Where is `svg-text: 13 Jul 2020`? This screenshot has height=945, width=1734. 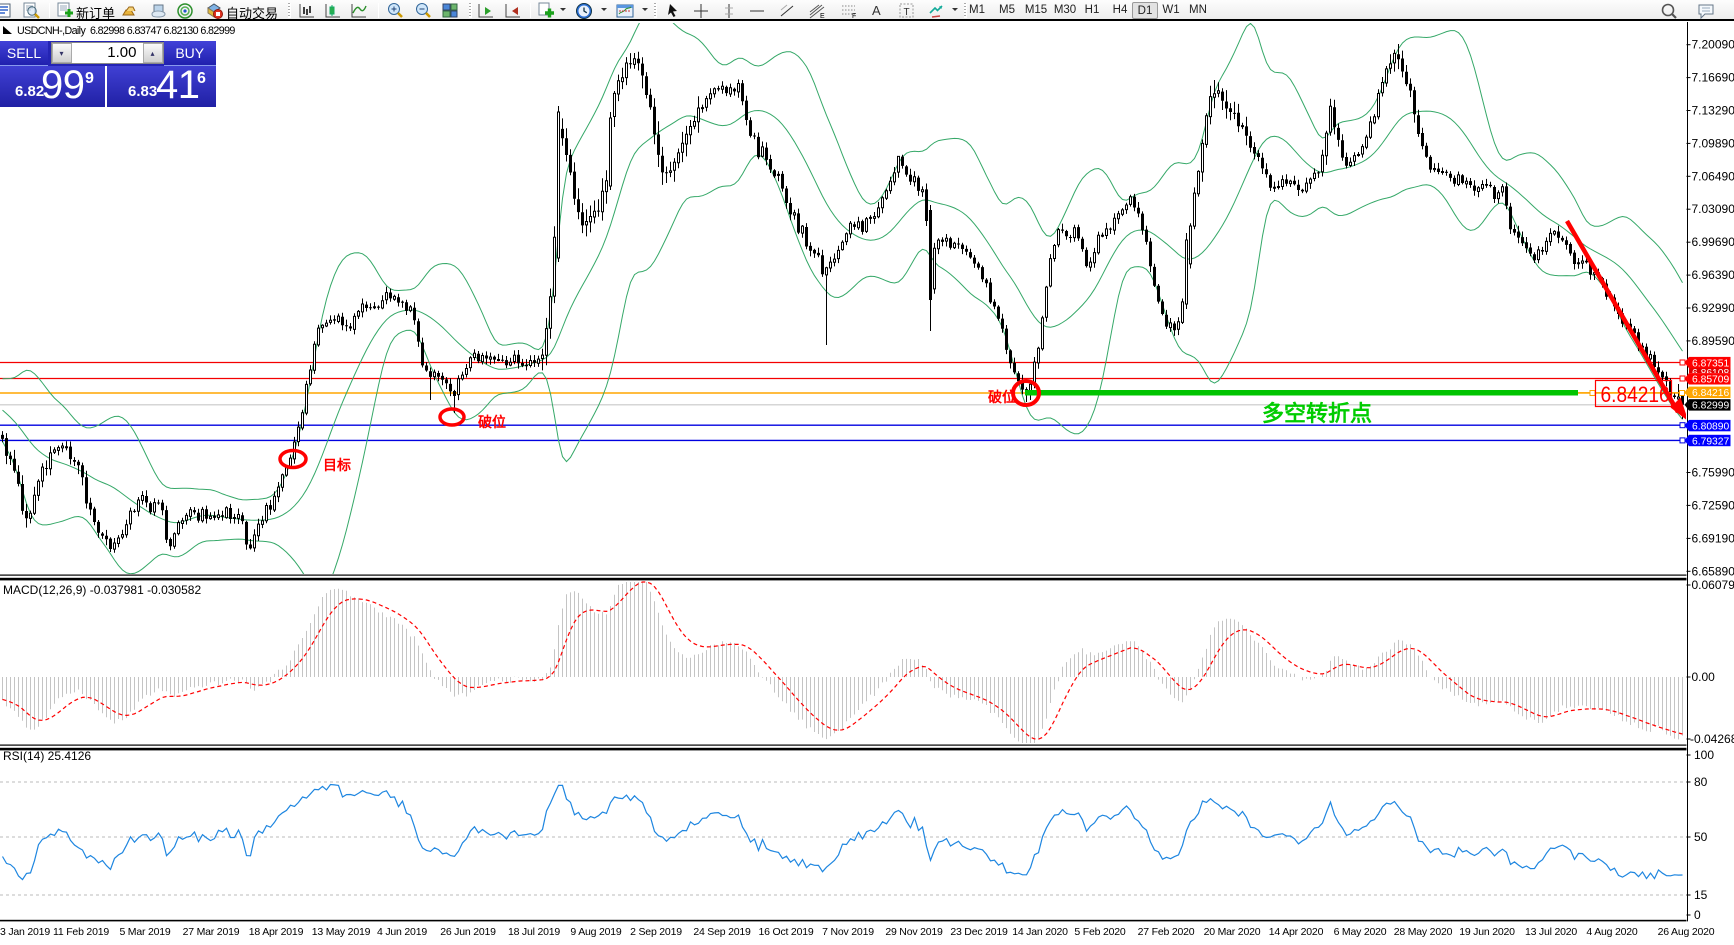
svg-text: 13 Jul 2020 is located at coordinates (1551, 932).